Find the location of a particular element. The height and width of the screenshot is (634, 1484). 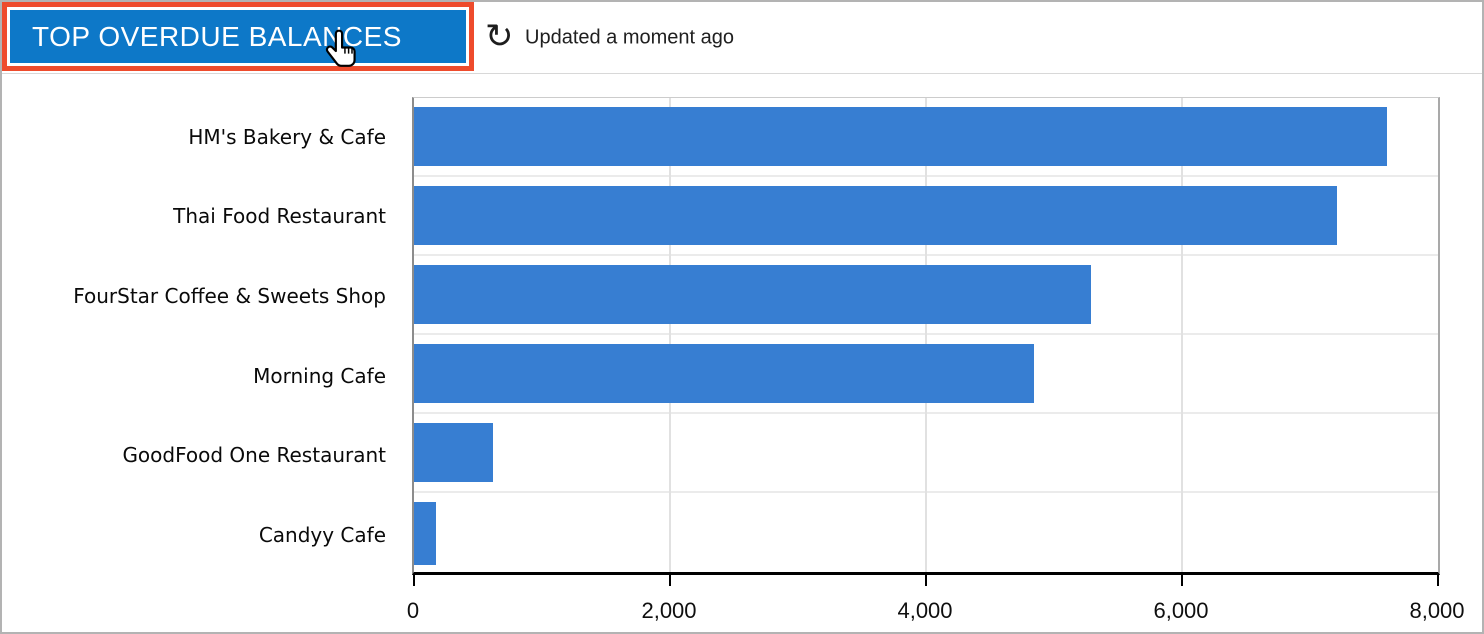

axis-tick-label: 4,000 is located at coordinates (925, 610).